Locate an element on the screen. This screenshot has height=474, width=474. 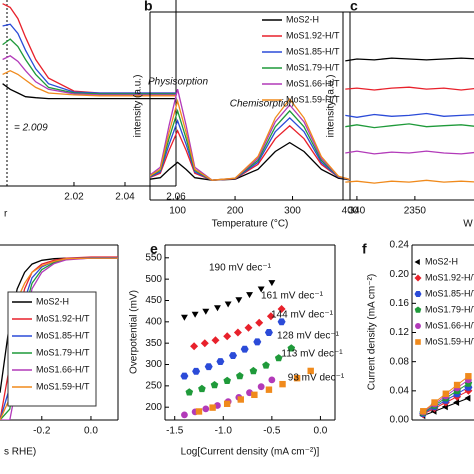
annotation: Chemisorption is located at coordinates (262, 104).